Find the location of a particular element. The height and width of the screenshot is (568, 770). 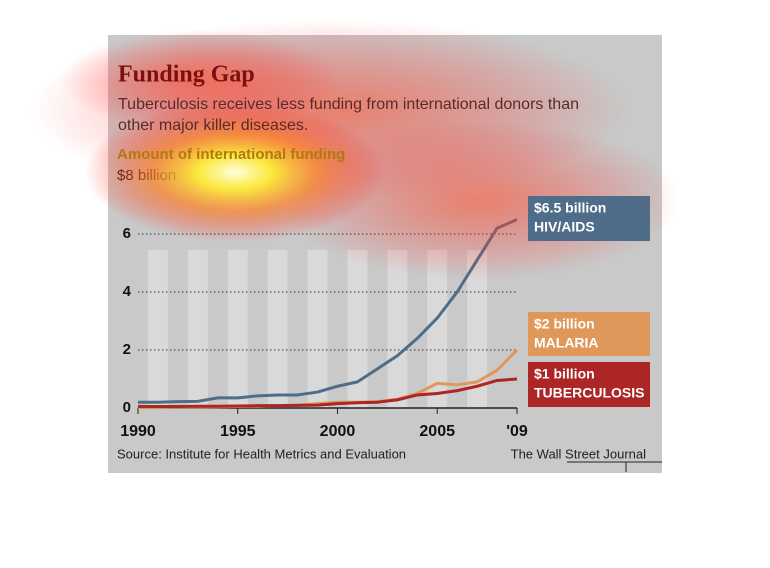

y-axis-label: Amount of international funding is located at coordinates (231, 154).